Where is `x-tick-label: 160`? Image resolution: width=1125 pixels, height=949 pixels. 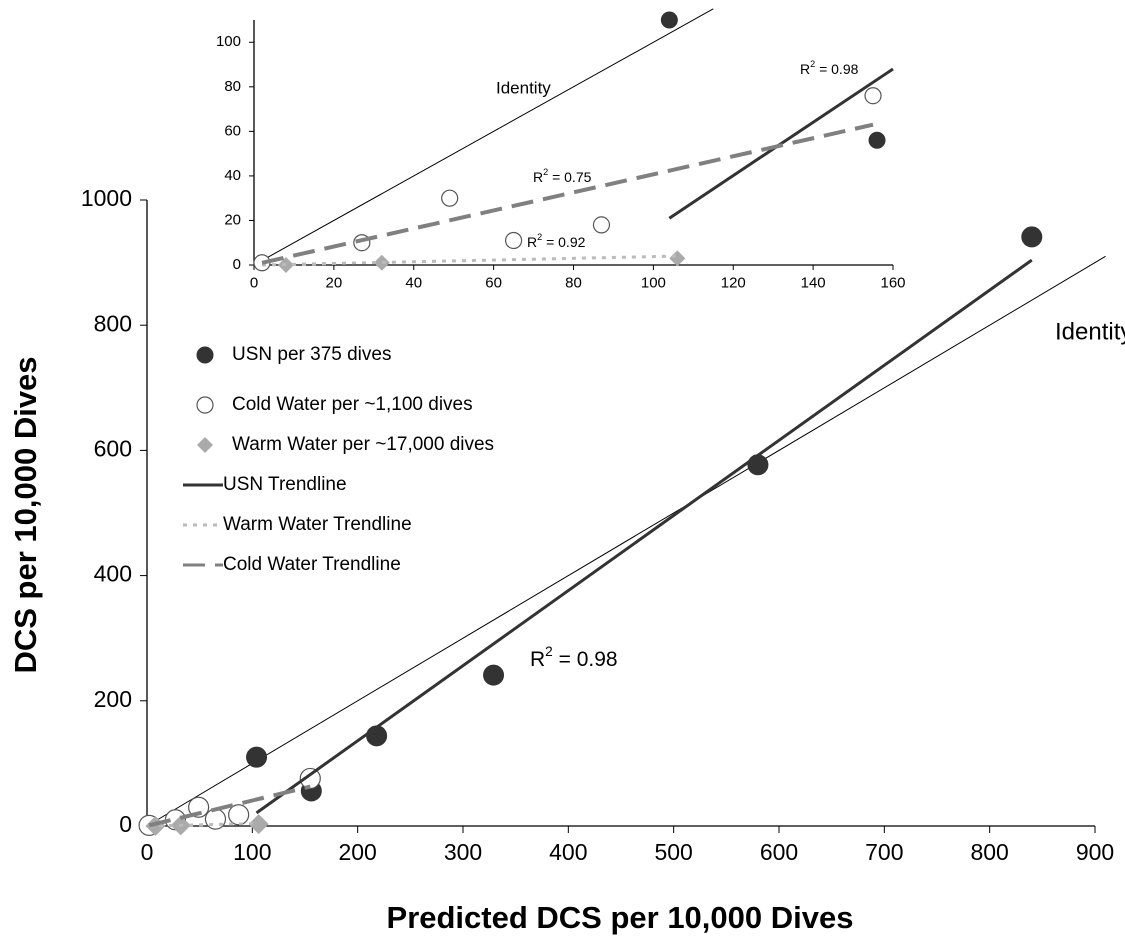 x-tick-label: 160 is located at coordinates (892, 282).